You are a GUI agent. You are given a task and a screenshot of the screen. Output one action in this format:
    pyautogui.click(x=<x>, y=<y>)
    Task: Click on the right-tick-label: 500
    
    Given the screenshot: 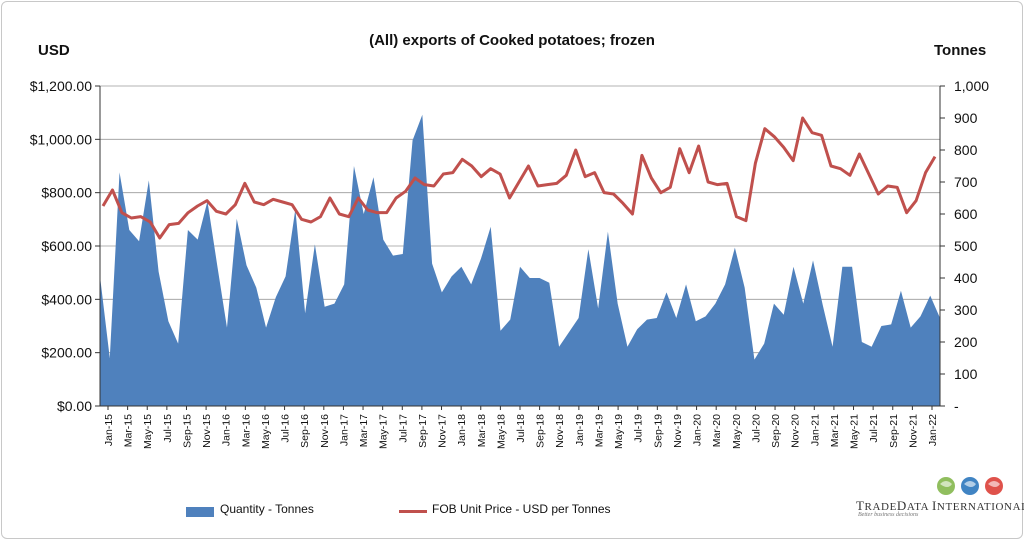 What is the action you would take?
    pyautogui.click(x=966, y=246)
    